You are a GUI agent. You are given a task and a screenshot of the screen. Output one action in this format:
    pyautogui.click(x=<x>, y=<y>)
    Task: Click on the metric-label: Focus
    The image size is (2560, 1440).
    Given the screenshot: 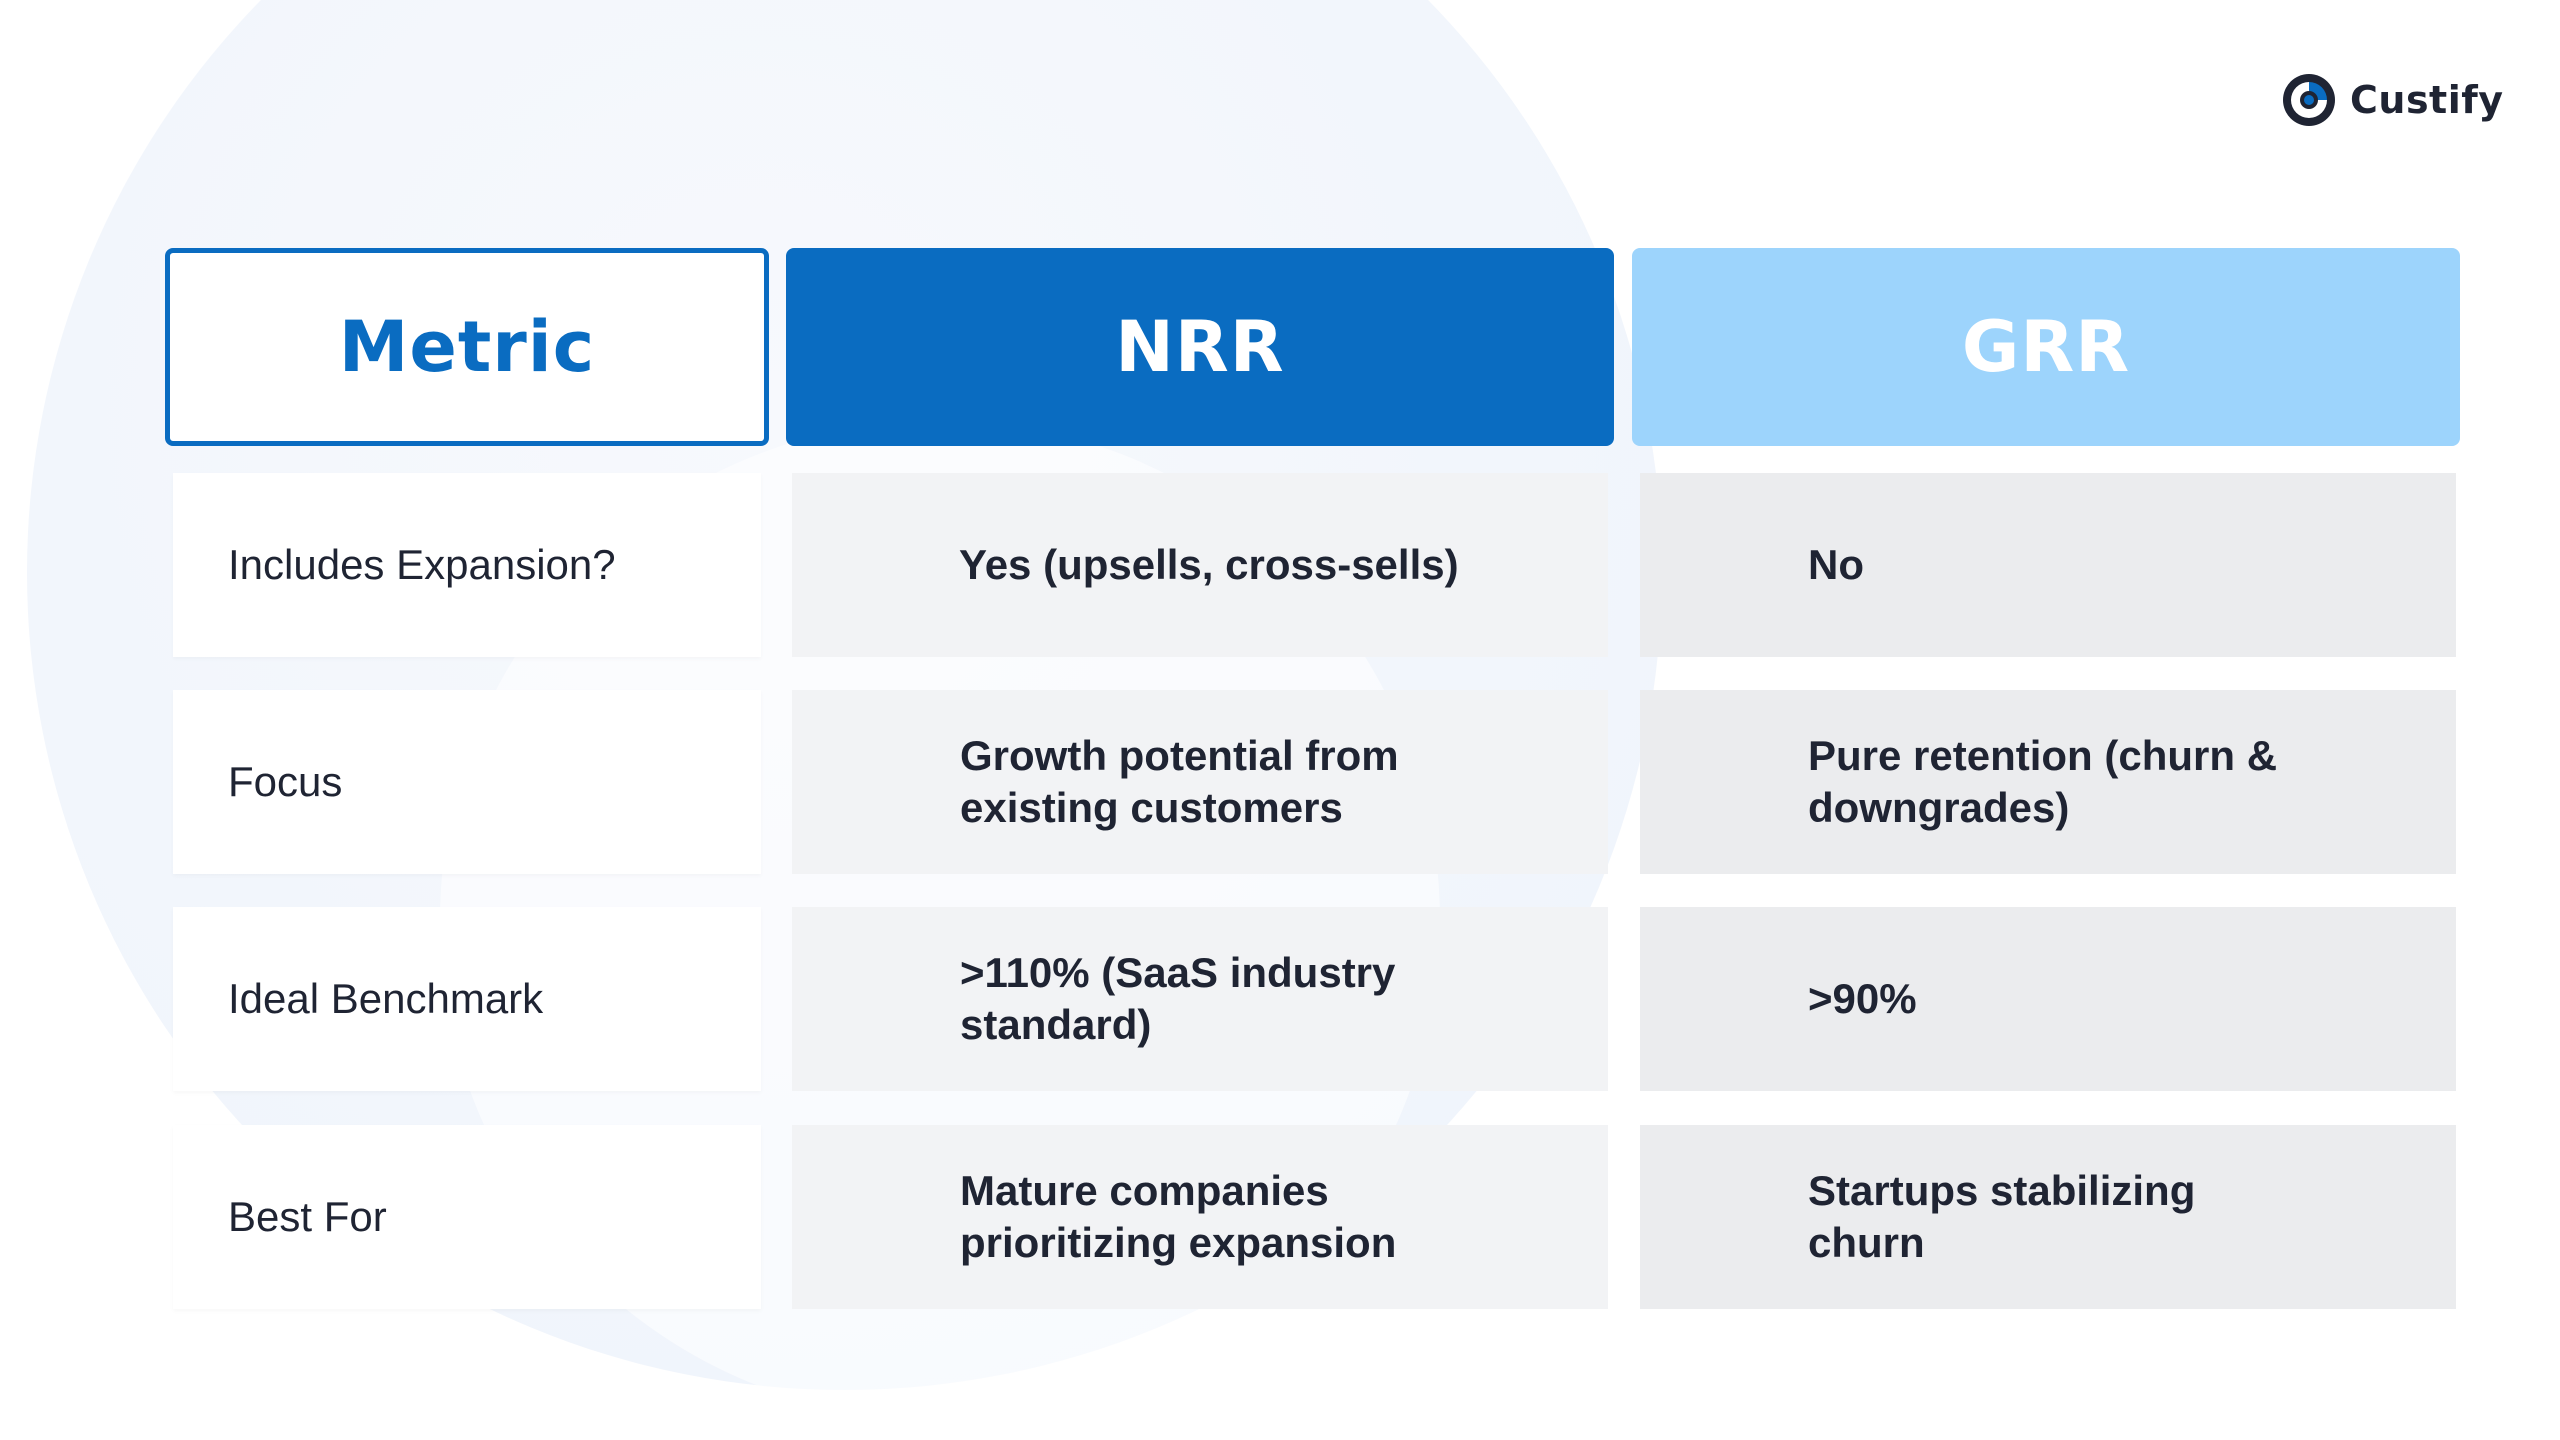 What is the action you would take?
    pyautogui.click(x=285, y=781)
    